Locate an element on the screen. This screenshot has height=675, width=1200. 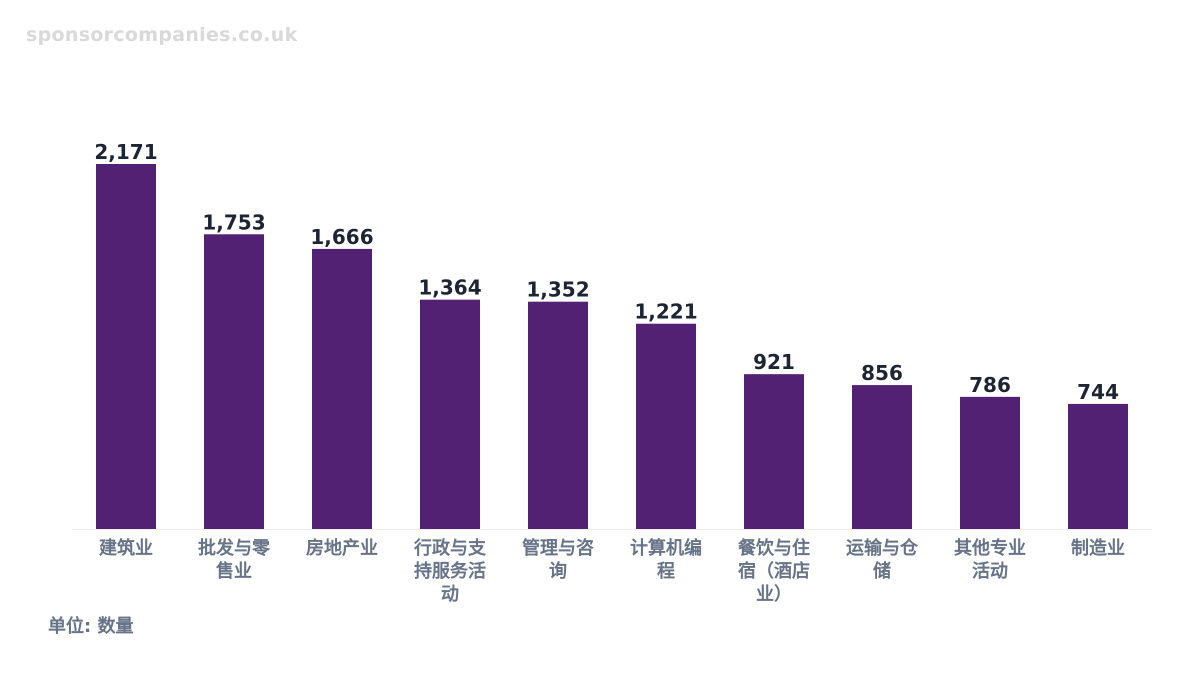
category-label-line: 宿（酒店 is located at coordinates (774, 571).